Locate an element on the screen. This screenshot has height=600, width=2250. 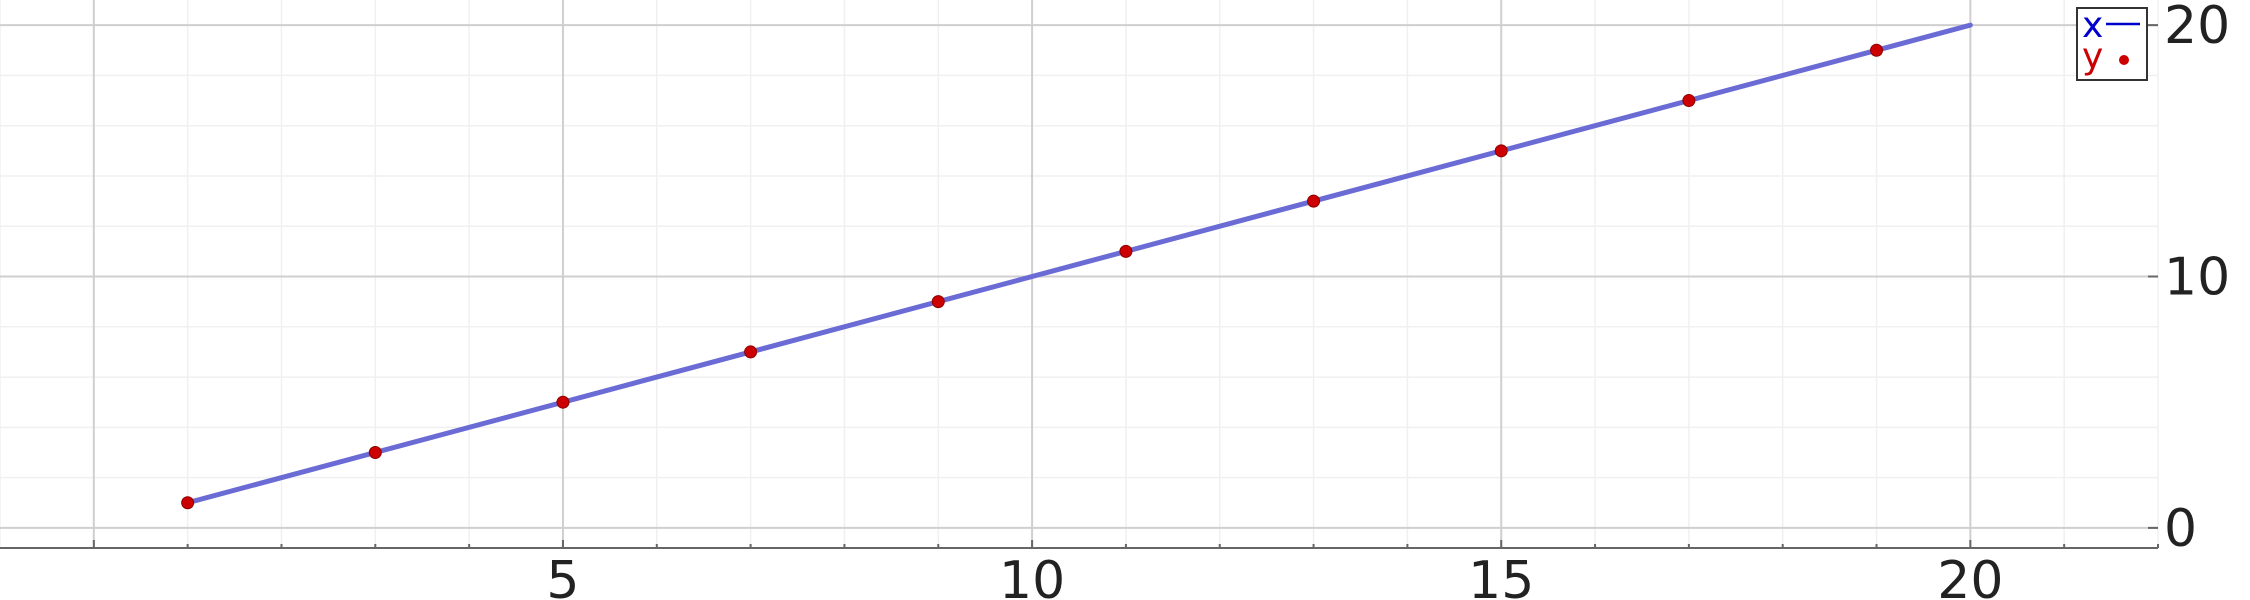
legend-entry-x-label: x is located at coordinates (2092, 25).